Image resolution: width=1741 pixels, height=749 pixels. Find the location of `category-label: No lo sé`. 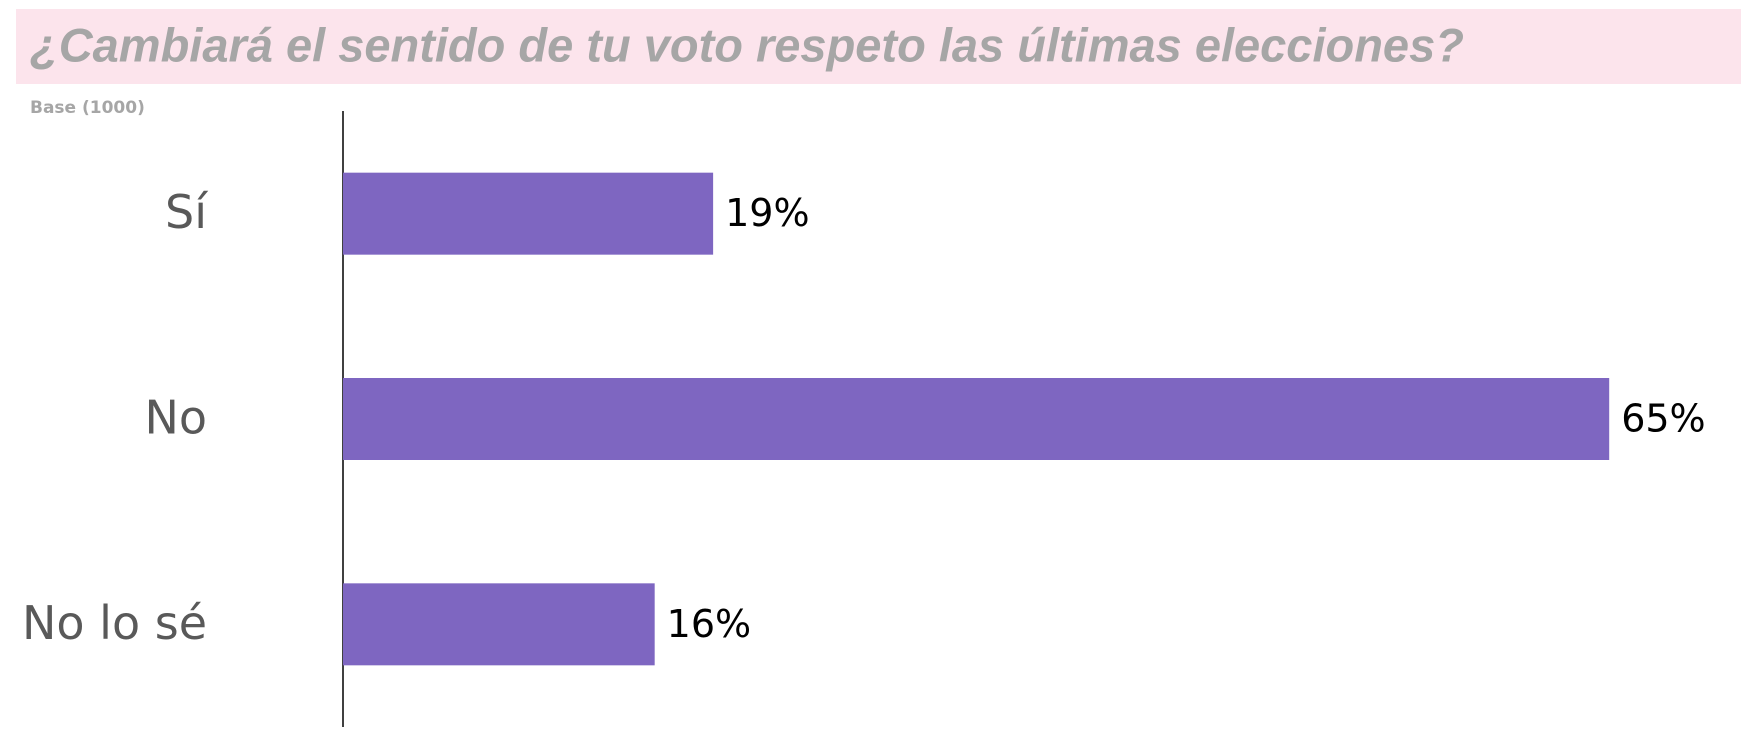

category-label: No lo sé is located at coordinates (114, 623).